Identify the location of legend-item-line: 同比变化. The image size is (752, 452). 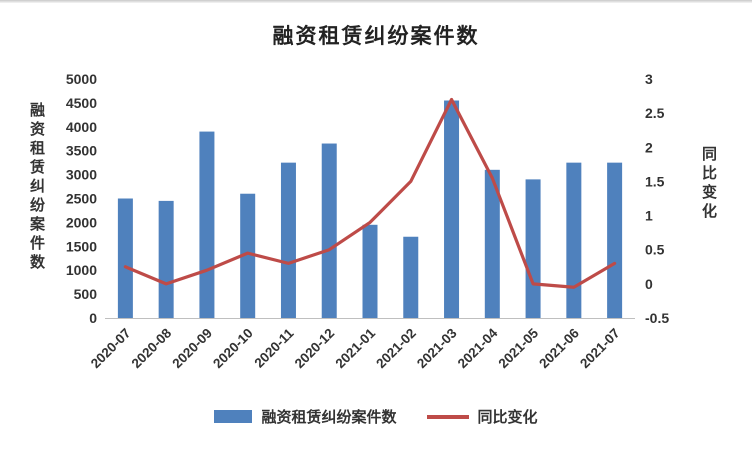
(482, 416).